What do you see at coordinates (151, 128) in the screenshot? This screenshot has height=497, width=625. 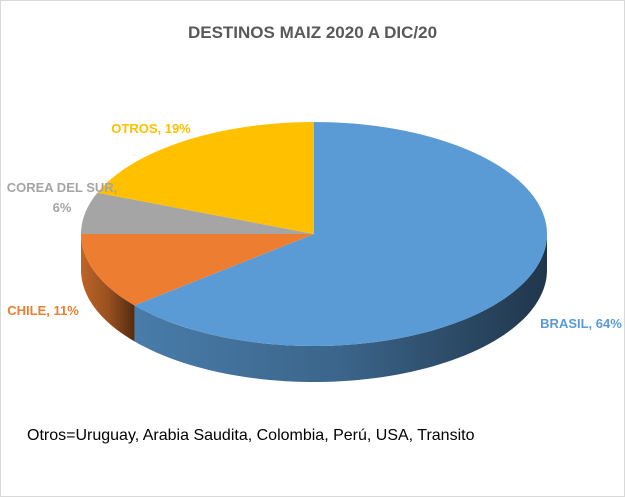 I see `data-label: OTROS, 19%` at bounding box center [151, 128].